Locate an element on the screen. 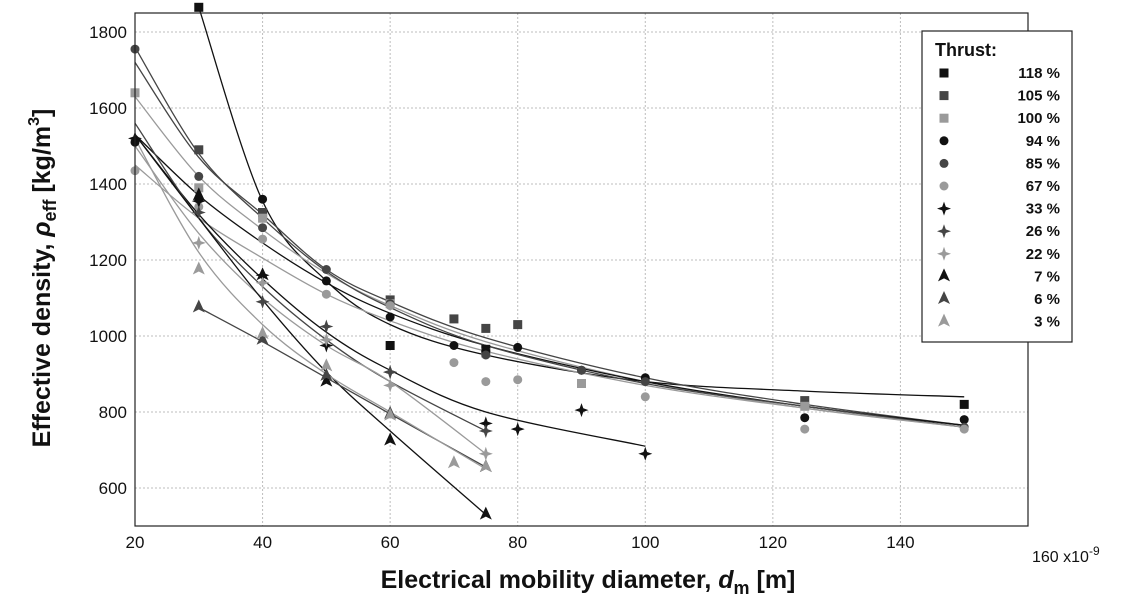 Image resolution: width=1141 pixels, height=601 pixels. y-tick-label: 1800 is located at coordinates (108, 32).